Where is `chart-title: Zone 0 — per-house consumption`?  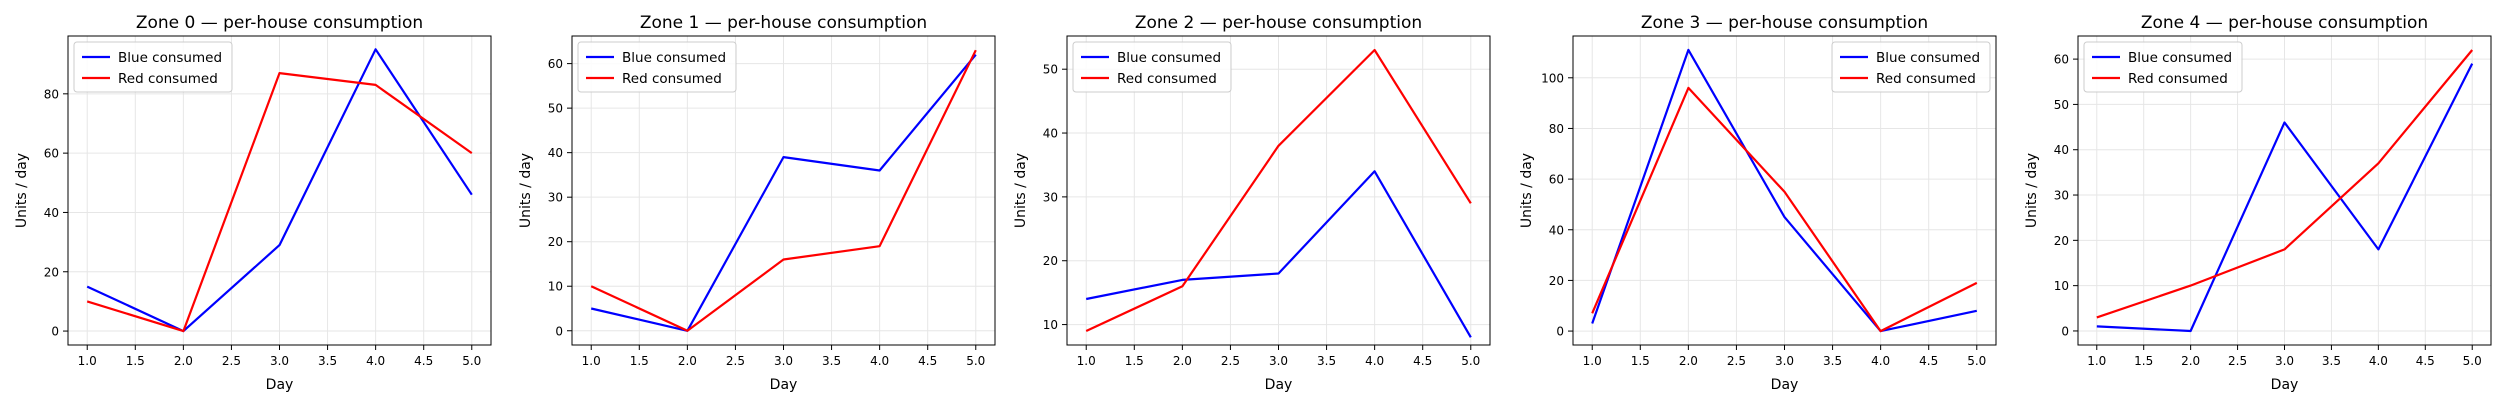 chart-title: Zone 0 — per-house consumption is located at coordinates (279, 23).